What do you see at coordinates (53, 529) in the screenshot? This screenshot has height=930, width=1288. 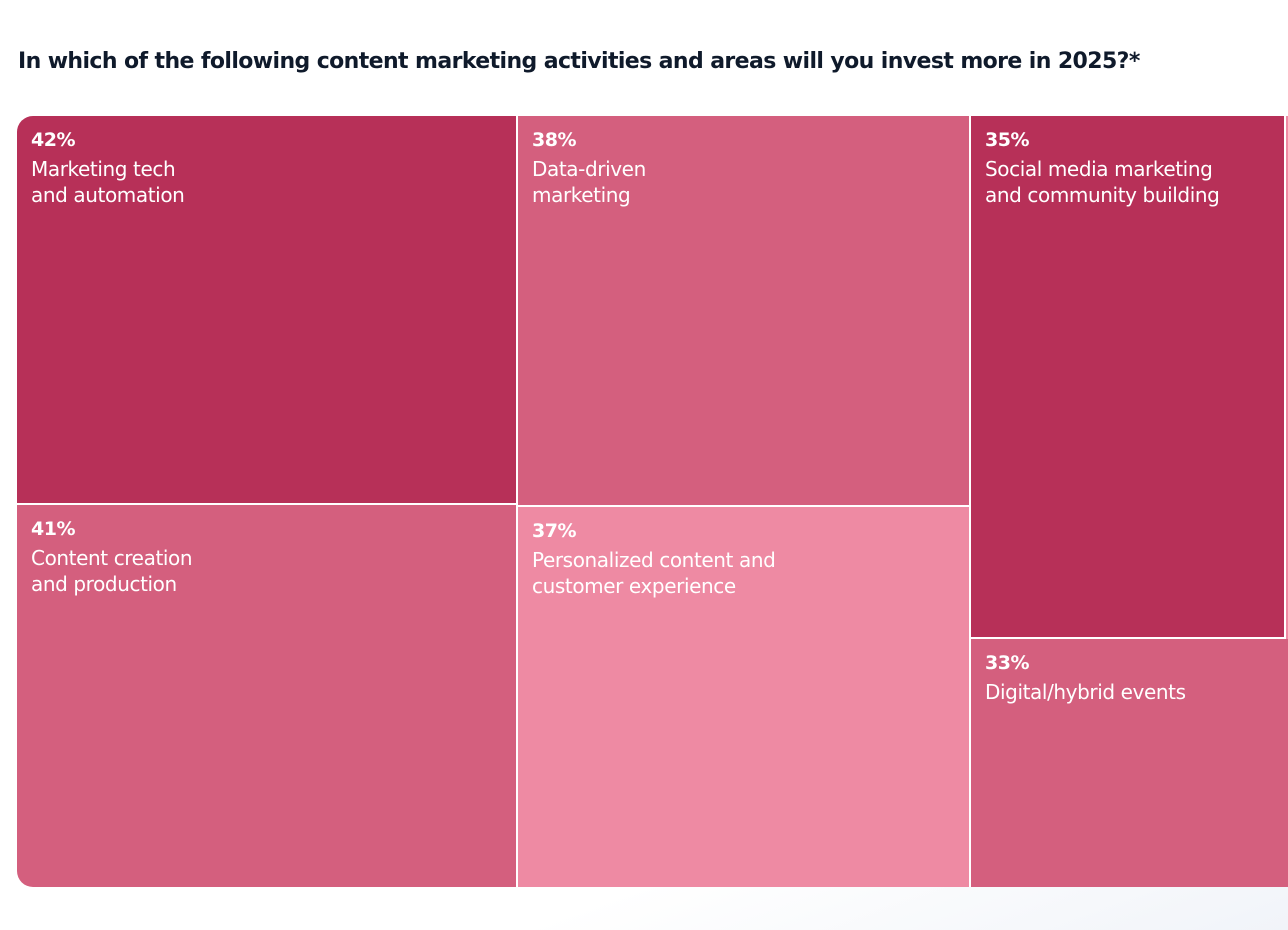 I see `tile-value: 41%` at bounding box center [53, 529].